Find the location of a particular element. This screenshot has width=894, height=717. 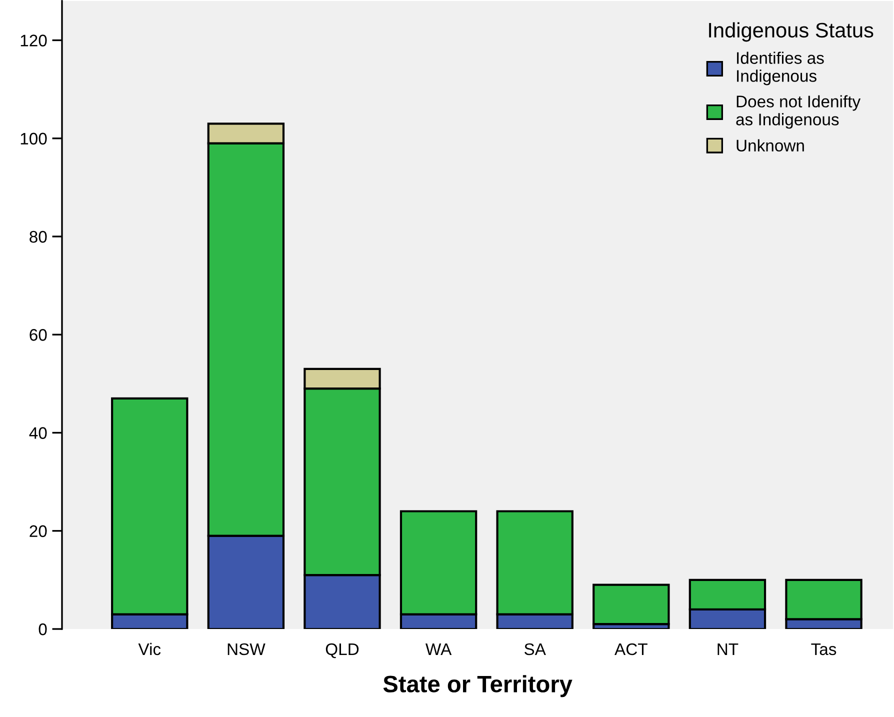

y-tick-label: 120 is located at coordinates (33, 40).